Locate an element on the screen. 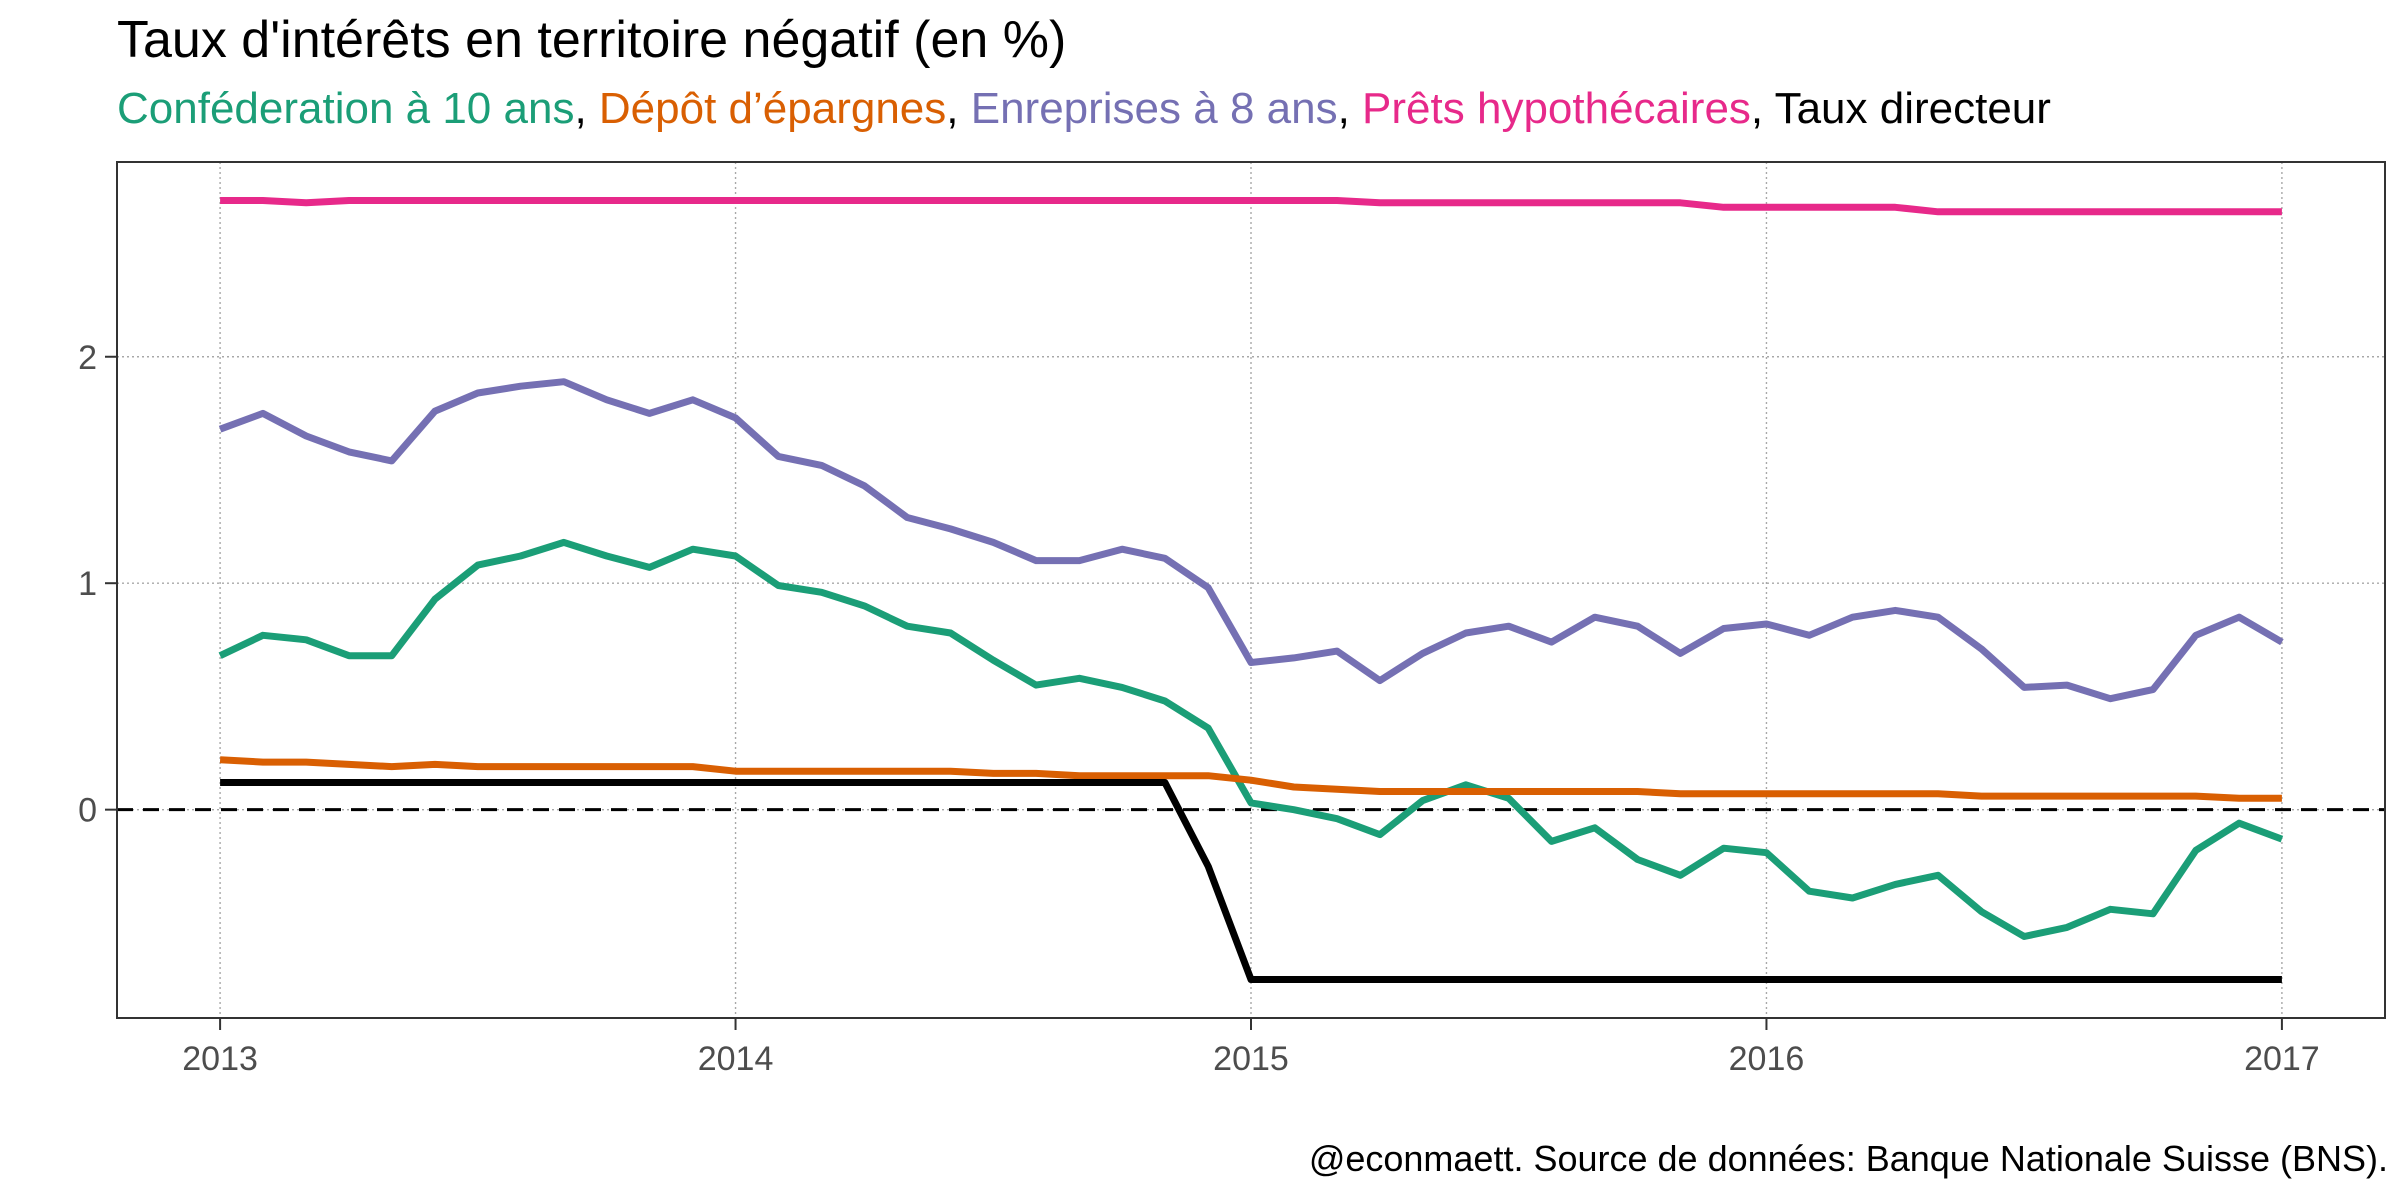  x-tick-label: 2014 is located at coordinates (736, 1059).